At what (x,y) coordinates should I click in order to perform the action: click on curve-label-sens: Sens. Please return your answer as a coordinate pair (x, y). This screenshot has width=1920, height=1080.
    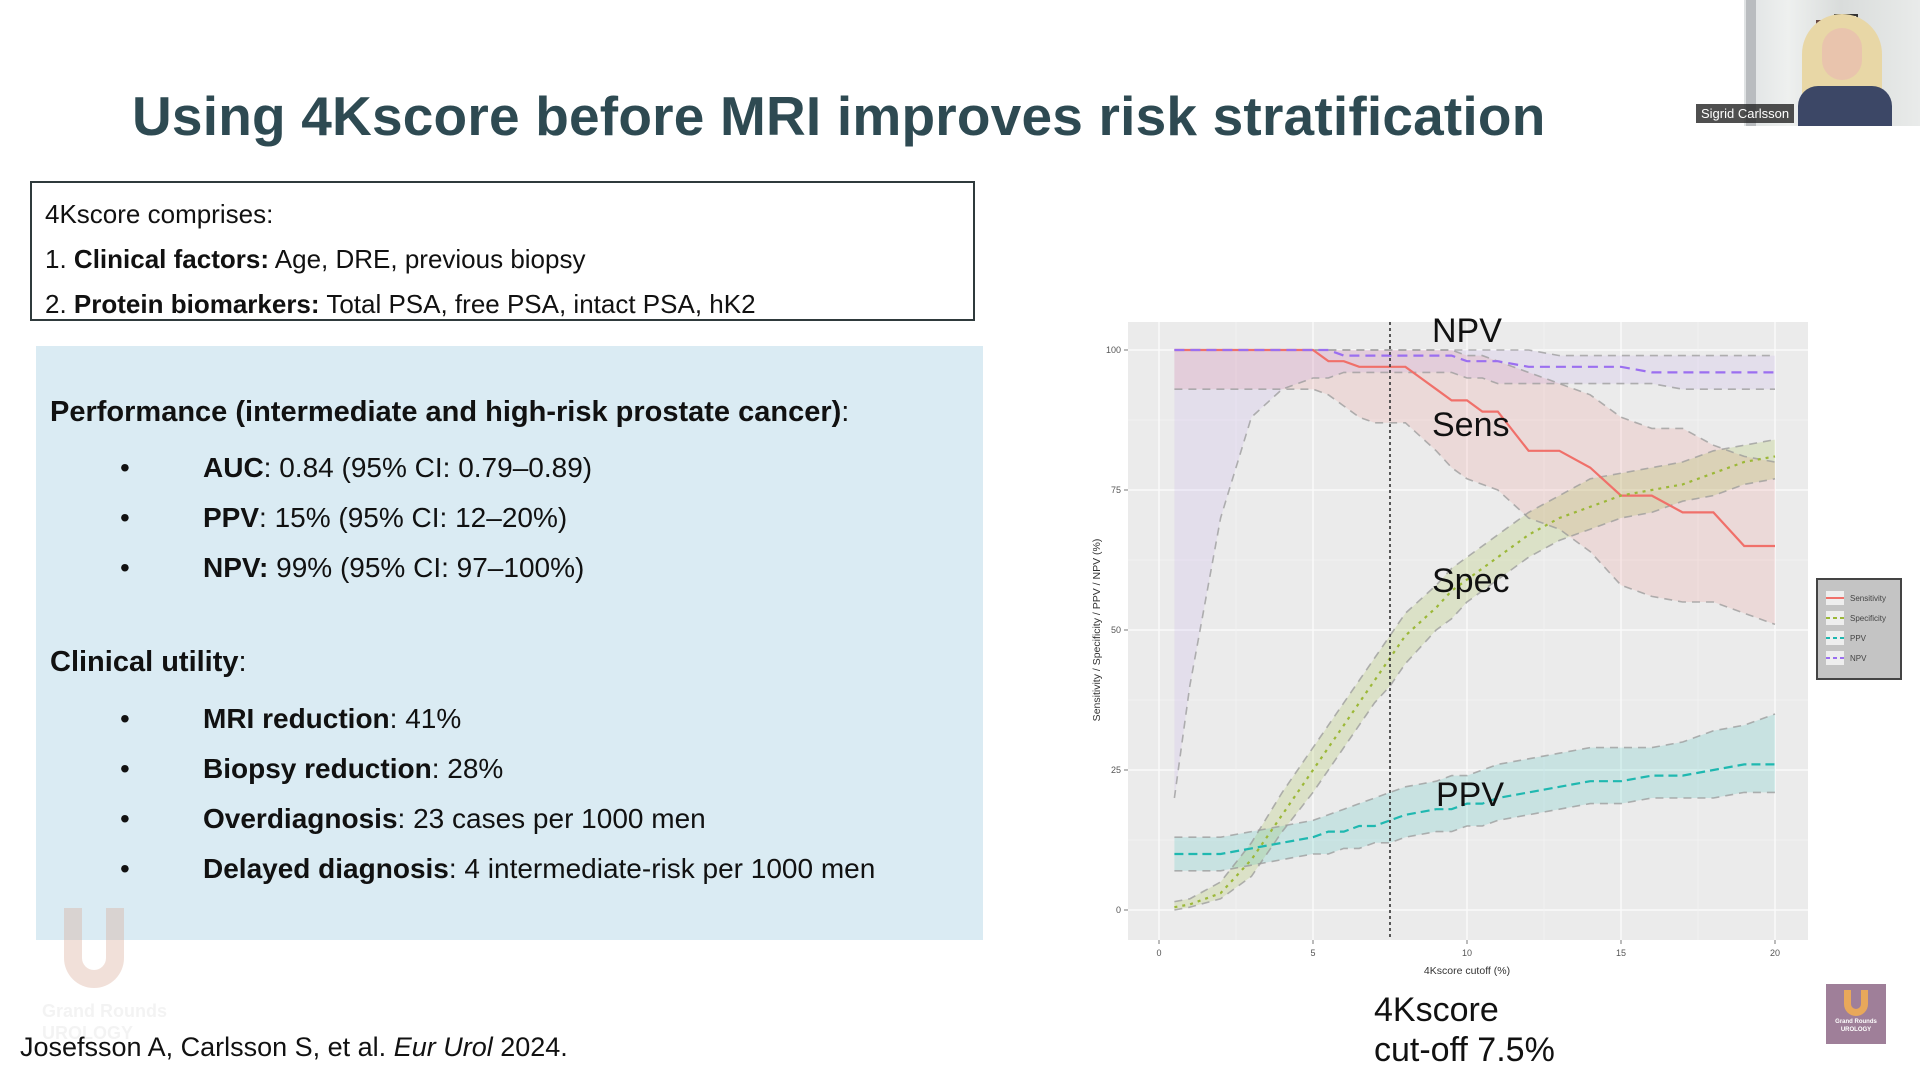
    Looking at the image, I should click on (1471, 425).